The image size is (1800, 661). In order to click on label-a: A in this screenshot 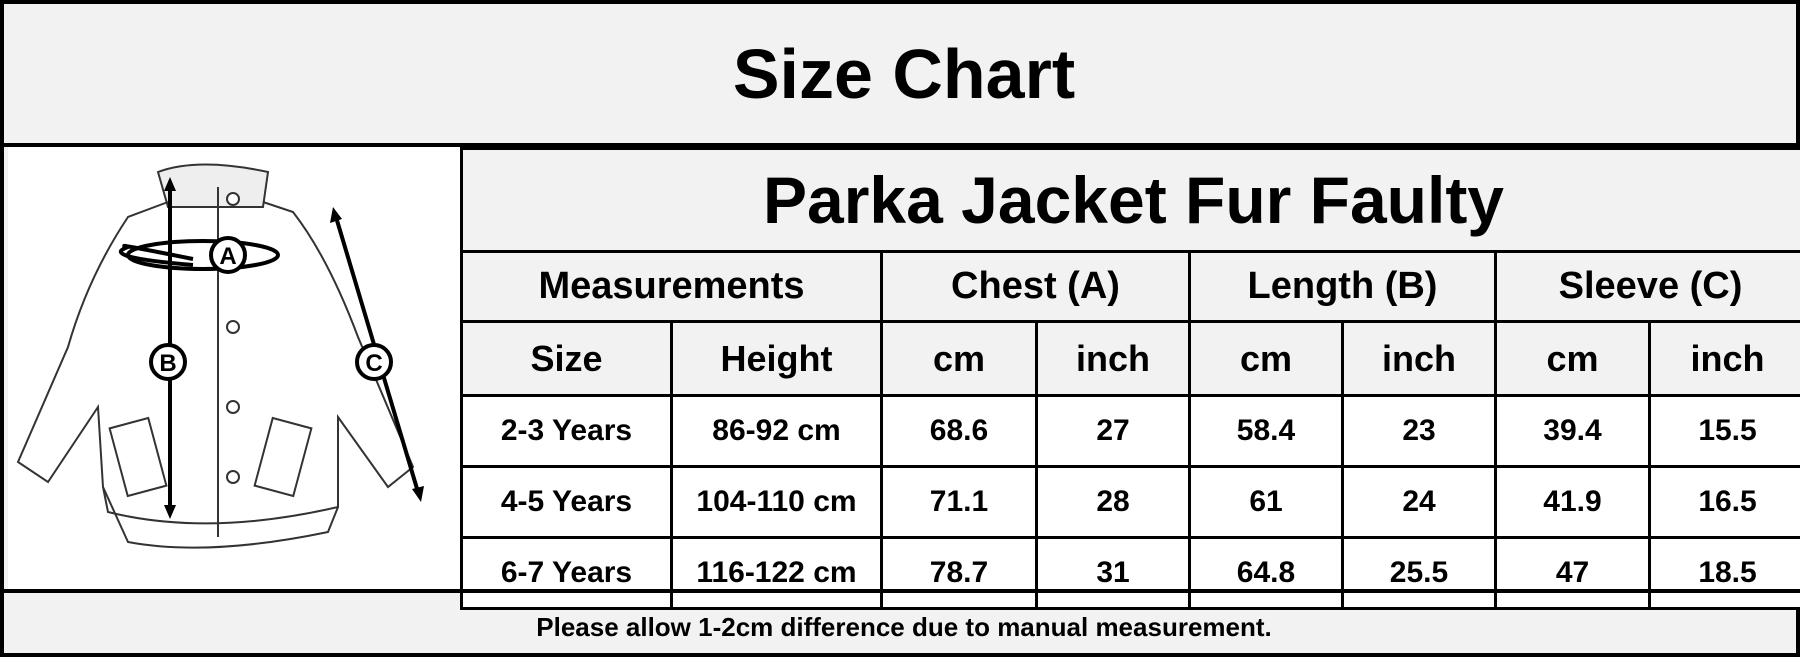, I will do `click(227, 256)`.